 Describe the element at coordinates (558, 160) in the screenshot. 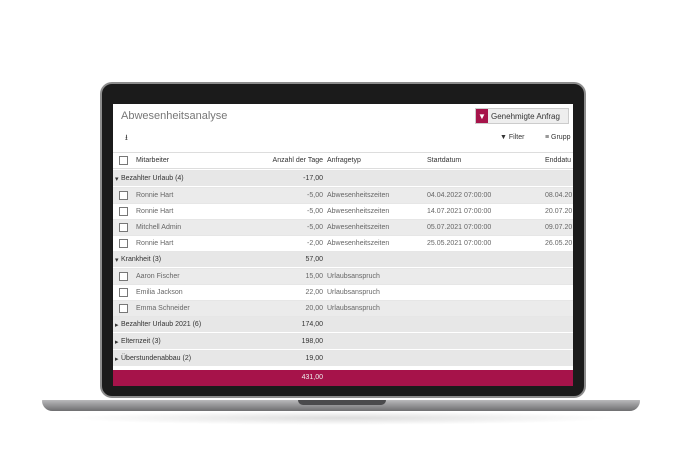

I see `column-header: Enddatu` at that location.